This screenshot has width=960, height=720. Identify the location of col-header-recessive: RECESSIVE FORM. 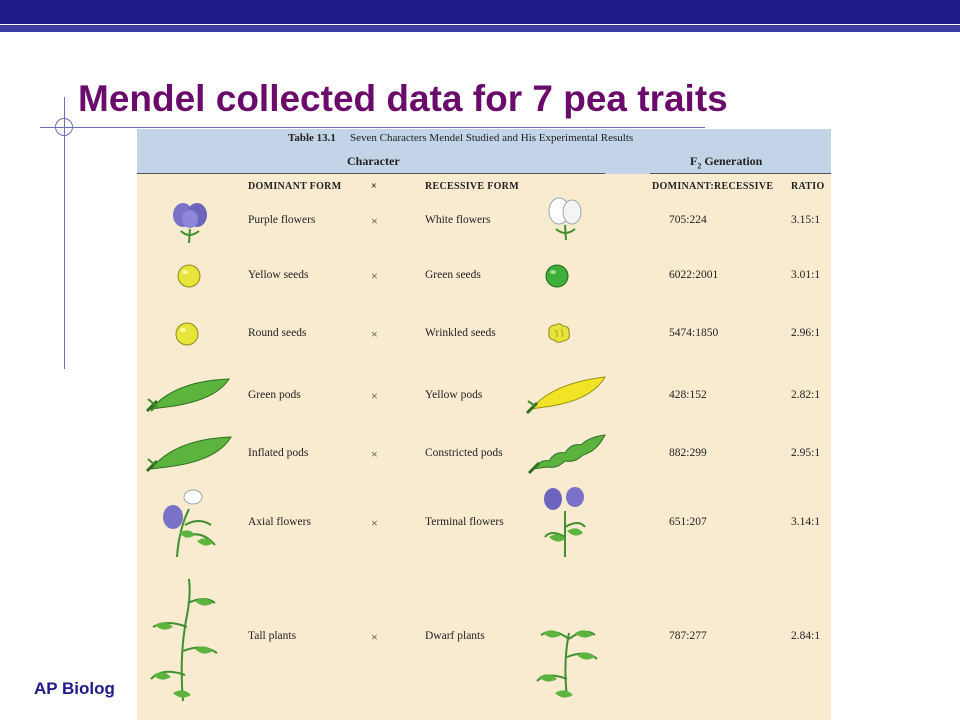
(472, 186).